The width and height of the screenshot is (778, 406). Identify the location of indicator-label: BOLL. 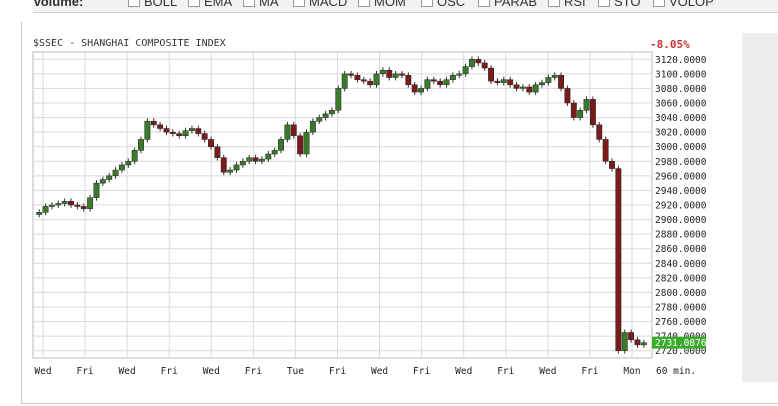
(161, 4).